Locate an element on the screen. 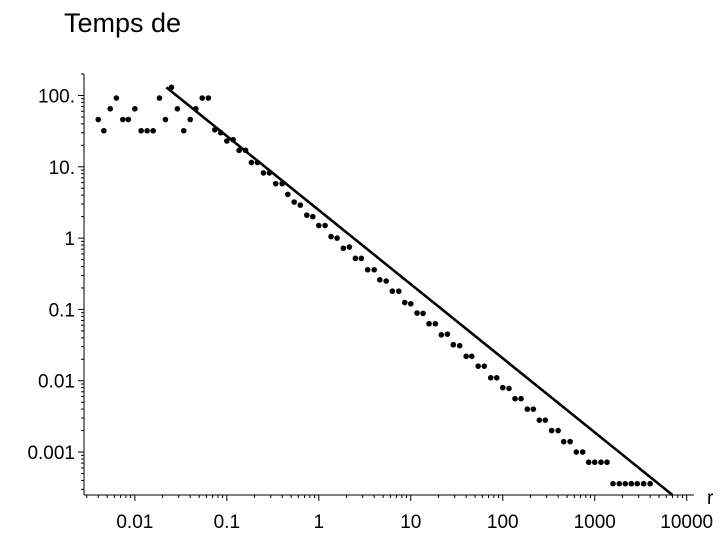 This screenshot has width=728, height=549. y-tick-label: 0.1 is located at coordinates (62, 310).